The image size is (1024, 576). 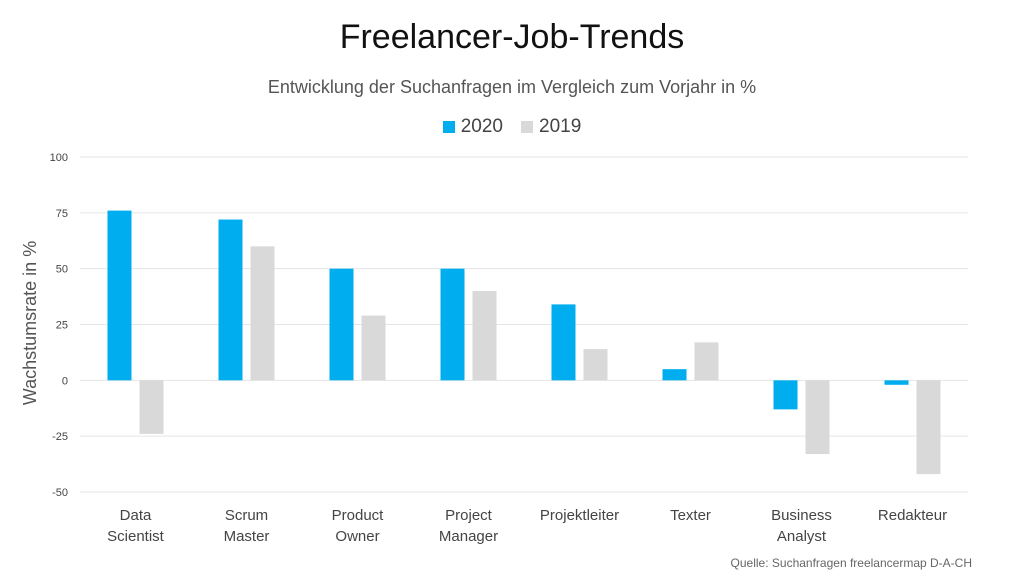 I want to click on legend: 2020 2019, so click(x=512, y=127).